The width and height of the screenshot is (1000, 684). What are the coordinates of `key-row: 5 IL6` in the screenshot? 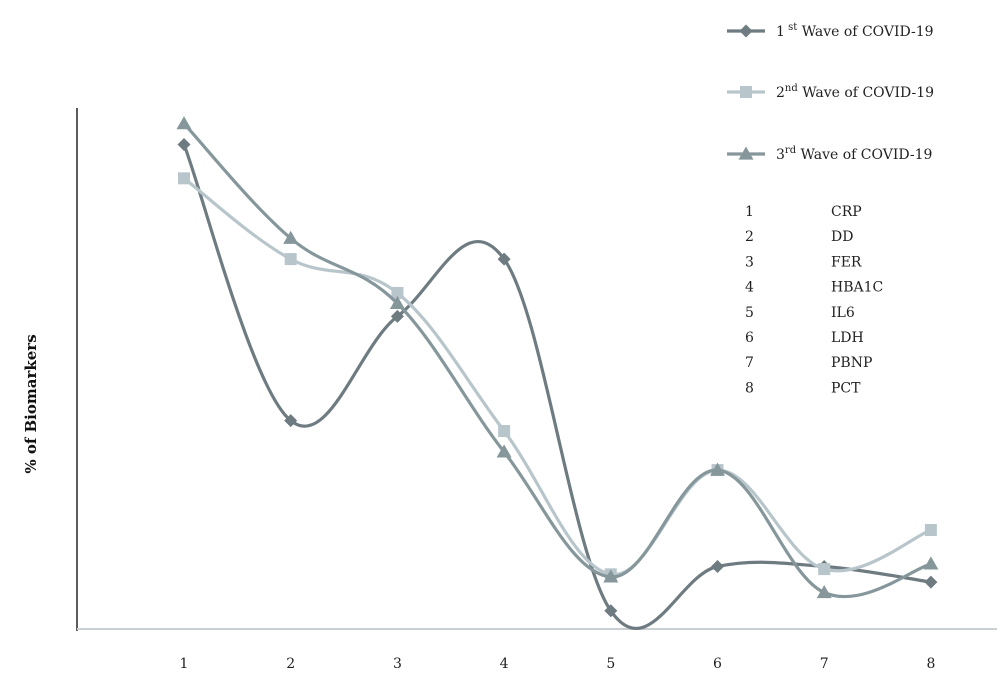 It's located at (800, 313).